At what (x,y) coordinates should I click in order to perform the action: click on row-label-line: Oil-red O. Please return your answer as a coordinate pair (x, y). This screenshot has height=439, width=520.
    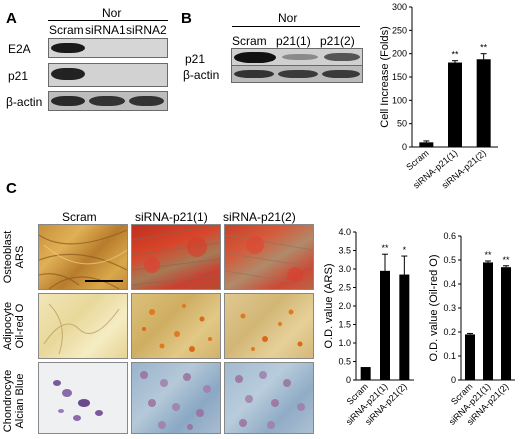
    Looking at the image, I should click on (20, 326).